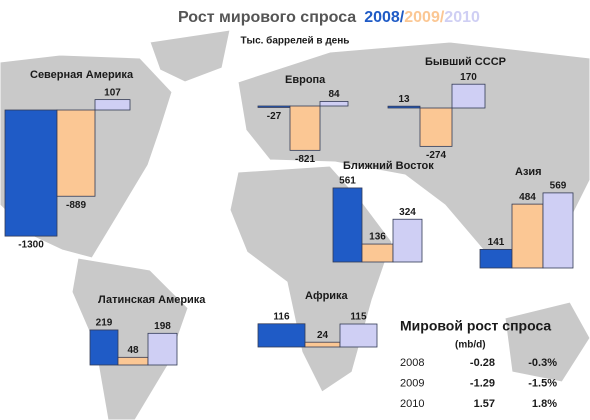 The image size is (590, 420). Describe the element at coordinates (104, 323) in the screenshot. I see `value-label: 219` at that location.